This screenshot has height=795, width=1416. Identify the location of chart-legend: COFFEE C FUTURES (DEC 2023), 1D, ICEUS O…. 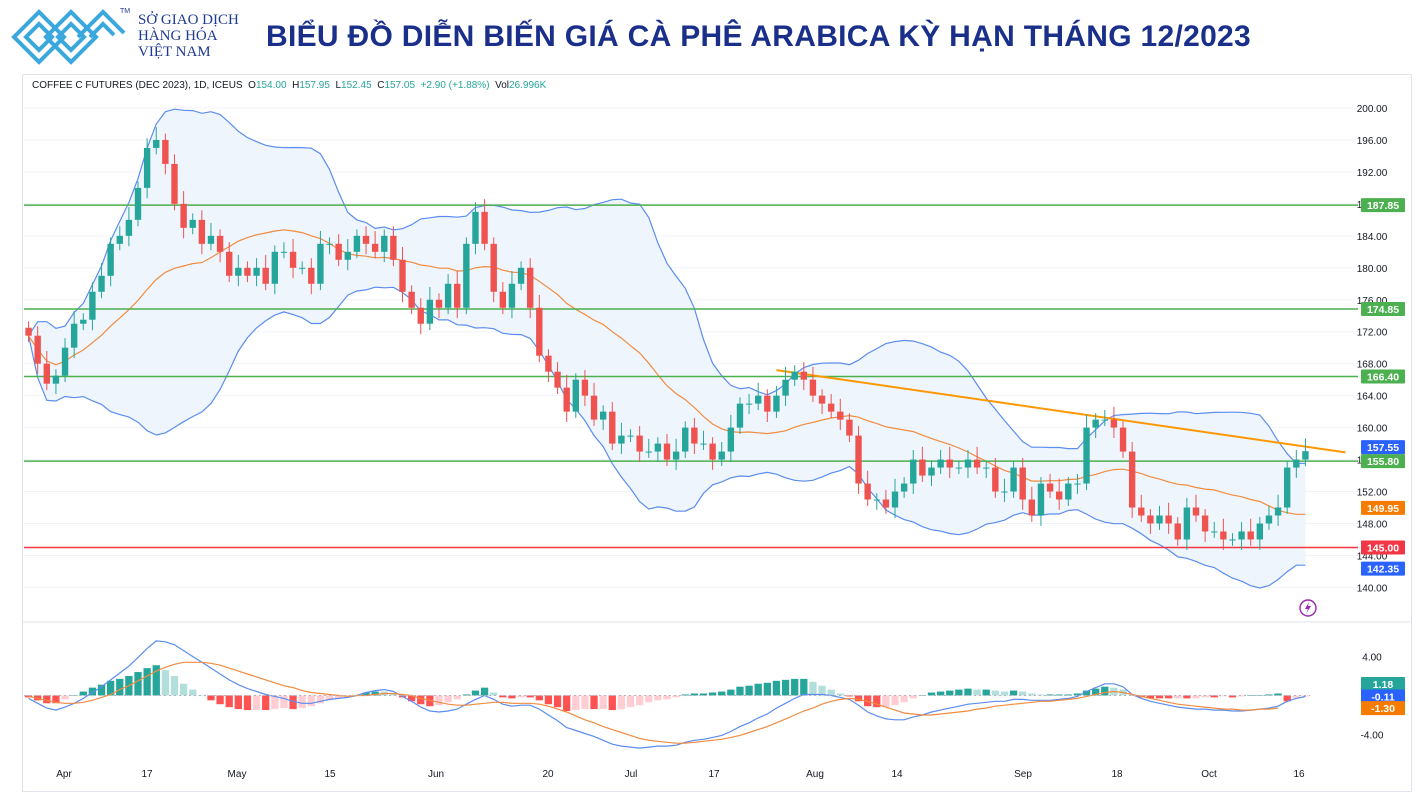
(289, 85).